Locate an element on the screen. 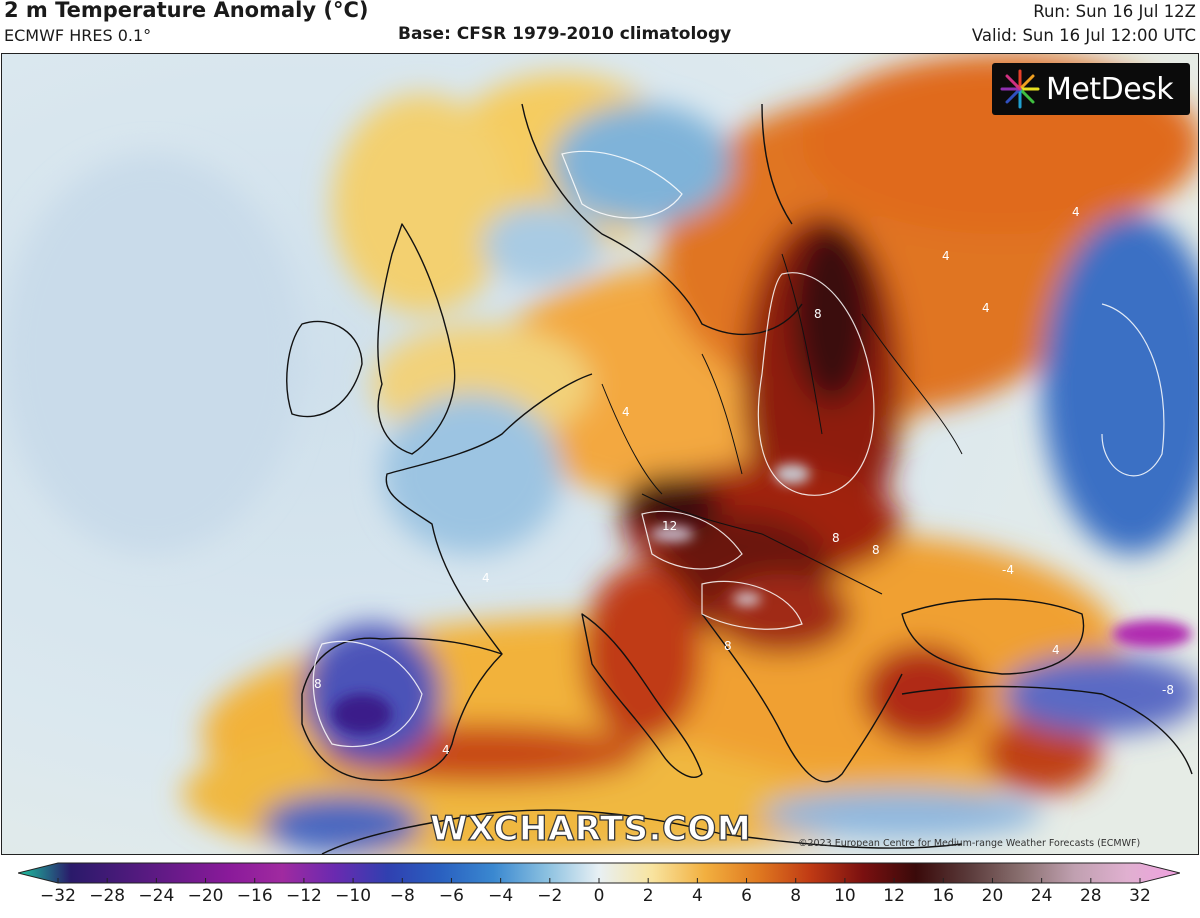  colorbar-tick-label: 12 is located at coordinates (894, 896).